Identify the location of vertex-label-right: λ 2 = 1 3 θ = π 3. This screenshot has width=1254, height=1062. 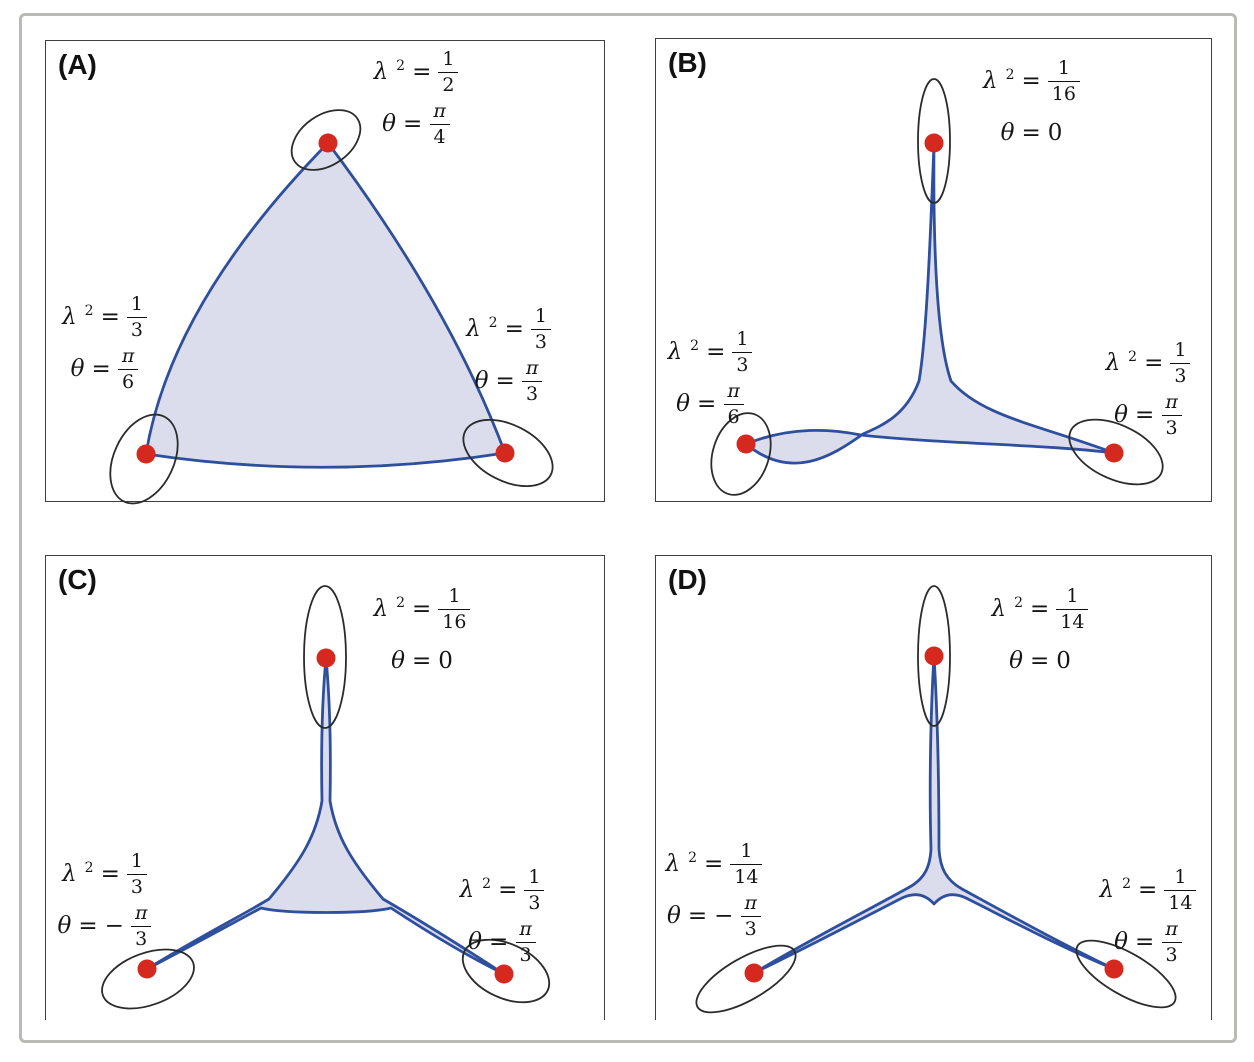
(1148, 389).